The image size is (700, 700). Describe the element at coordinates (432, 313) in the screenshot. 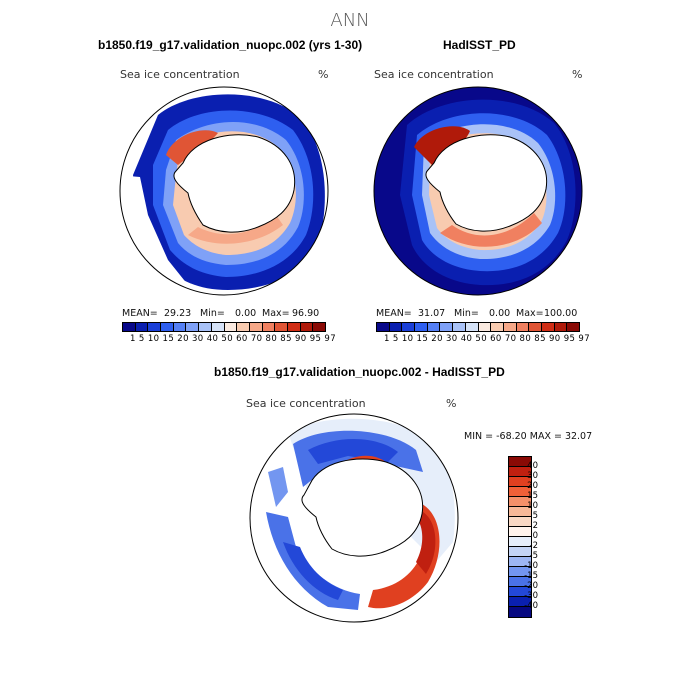

I see `panel2-mean-value: 31.07` at that location.